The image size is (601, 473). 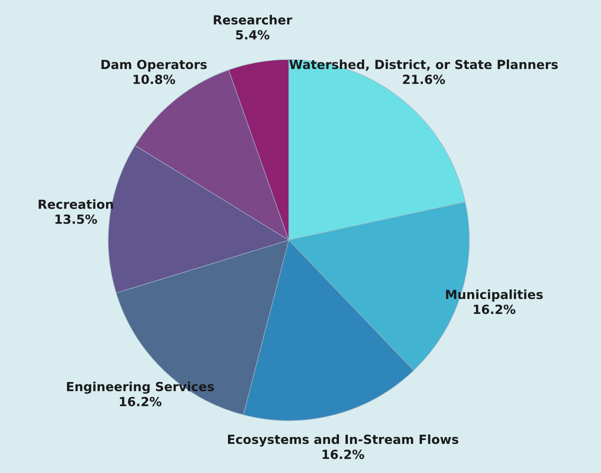 What do you see at coordinates (155, 79) in the screenshot?
I see `data-label: 10.8%` at bounding box center [155, 79].